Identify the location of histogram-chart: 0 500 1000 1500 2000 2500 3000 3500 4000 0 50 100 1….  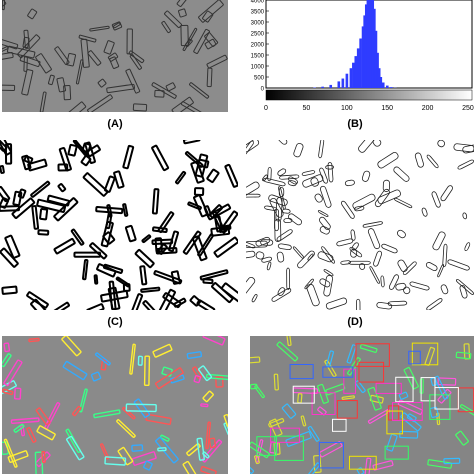
(362, 56).